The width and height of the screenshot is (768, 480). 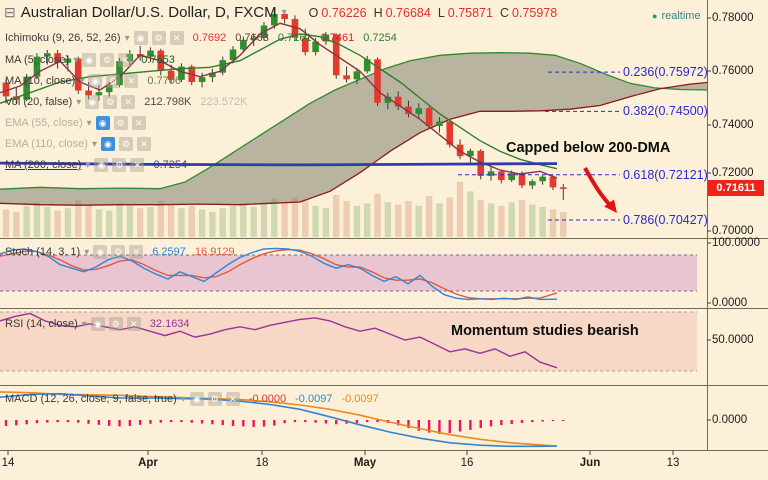 I want to click on close-value: 0.75978, so click(x=534, y=12).